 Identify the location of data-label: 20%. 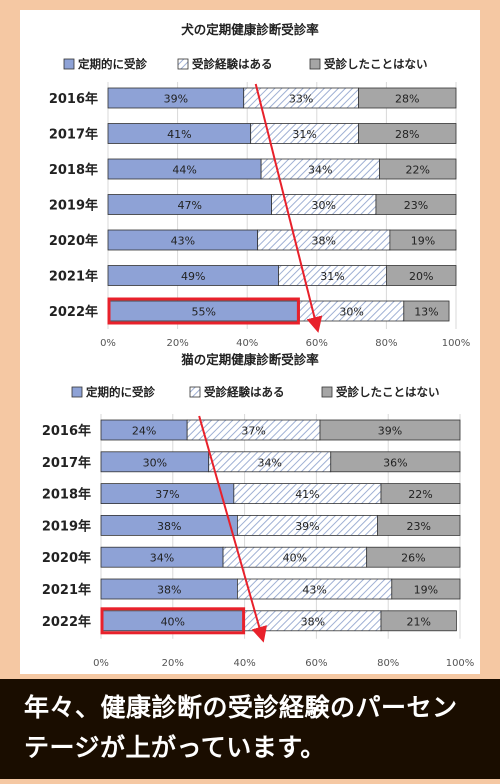
(421, 276).